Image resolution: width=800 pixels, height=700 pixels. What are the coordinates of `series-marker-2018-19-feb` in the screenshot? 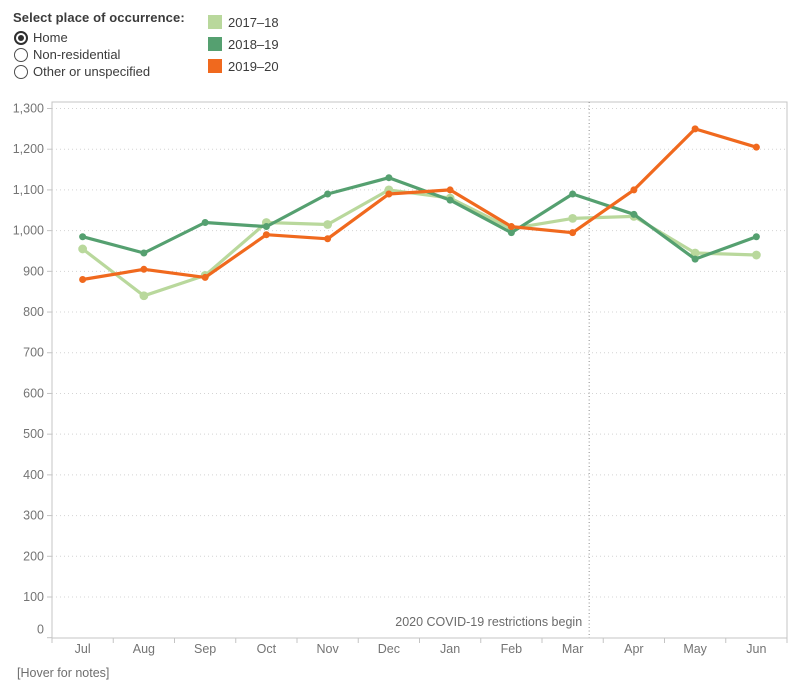 It's located at (511, 233).